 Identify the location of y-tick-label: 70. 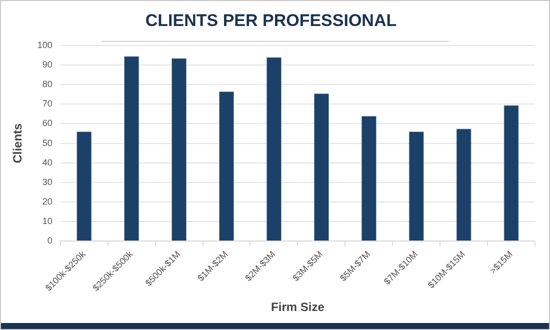
(47, 103).